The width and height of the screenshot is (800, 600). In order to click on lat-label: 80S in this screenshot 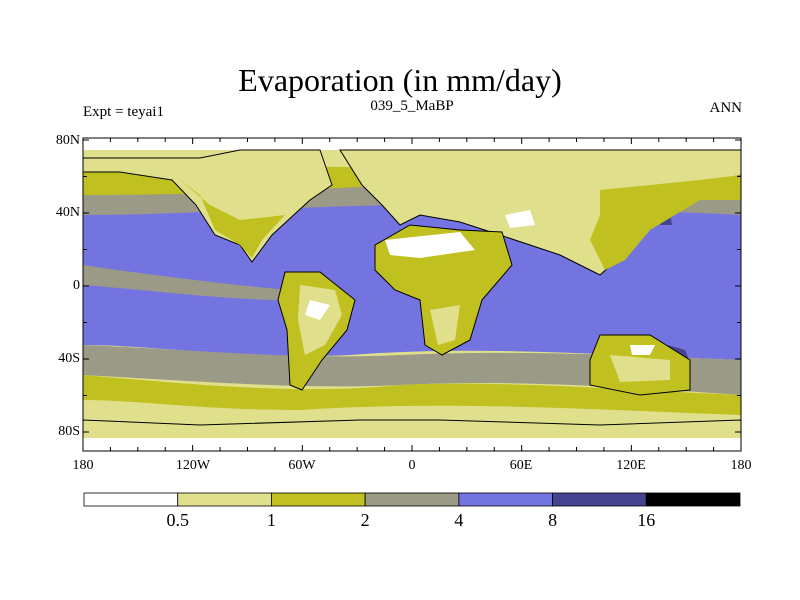, I will do `click(69, 431)`.